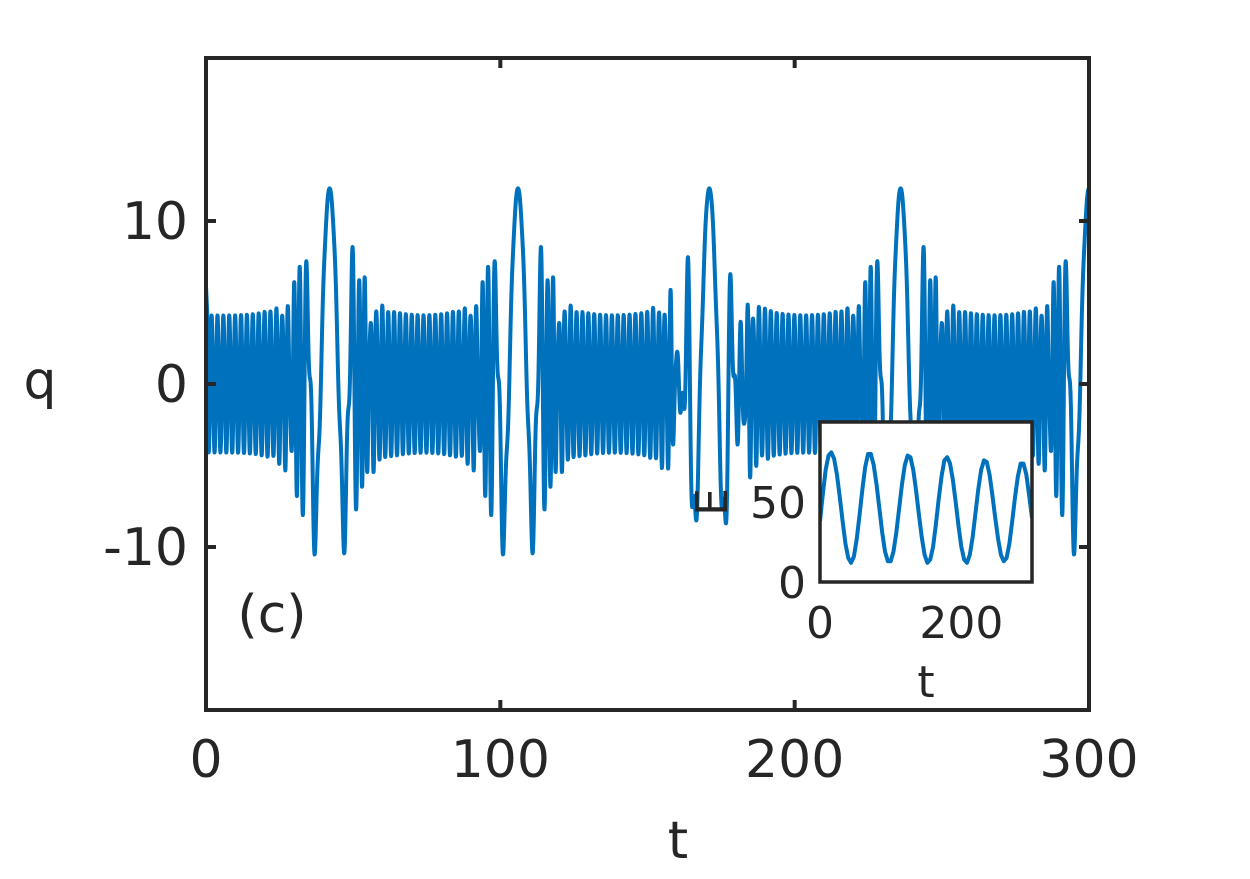 This screenshot has width=1250, height=879. I want to click on inset-y-tick-label: 50, so click(778, 503).